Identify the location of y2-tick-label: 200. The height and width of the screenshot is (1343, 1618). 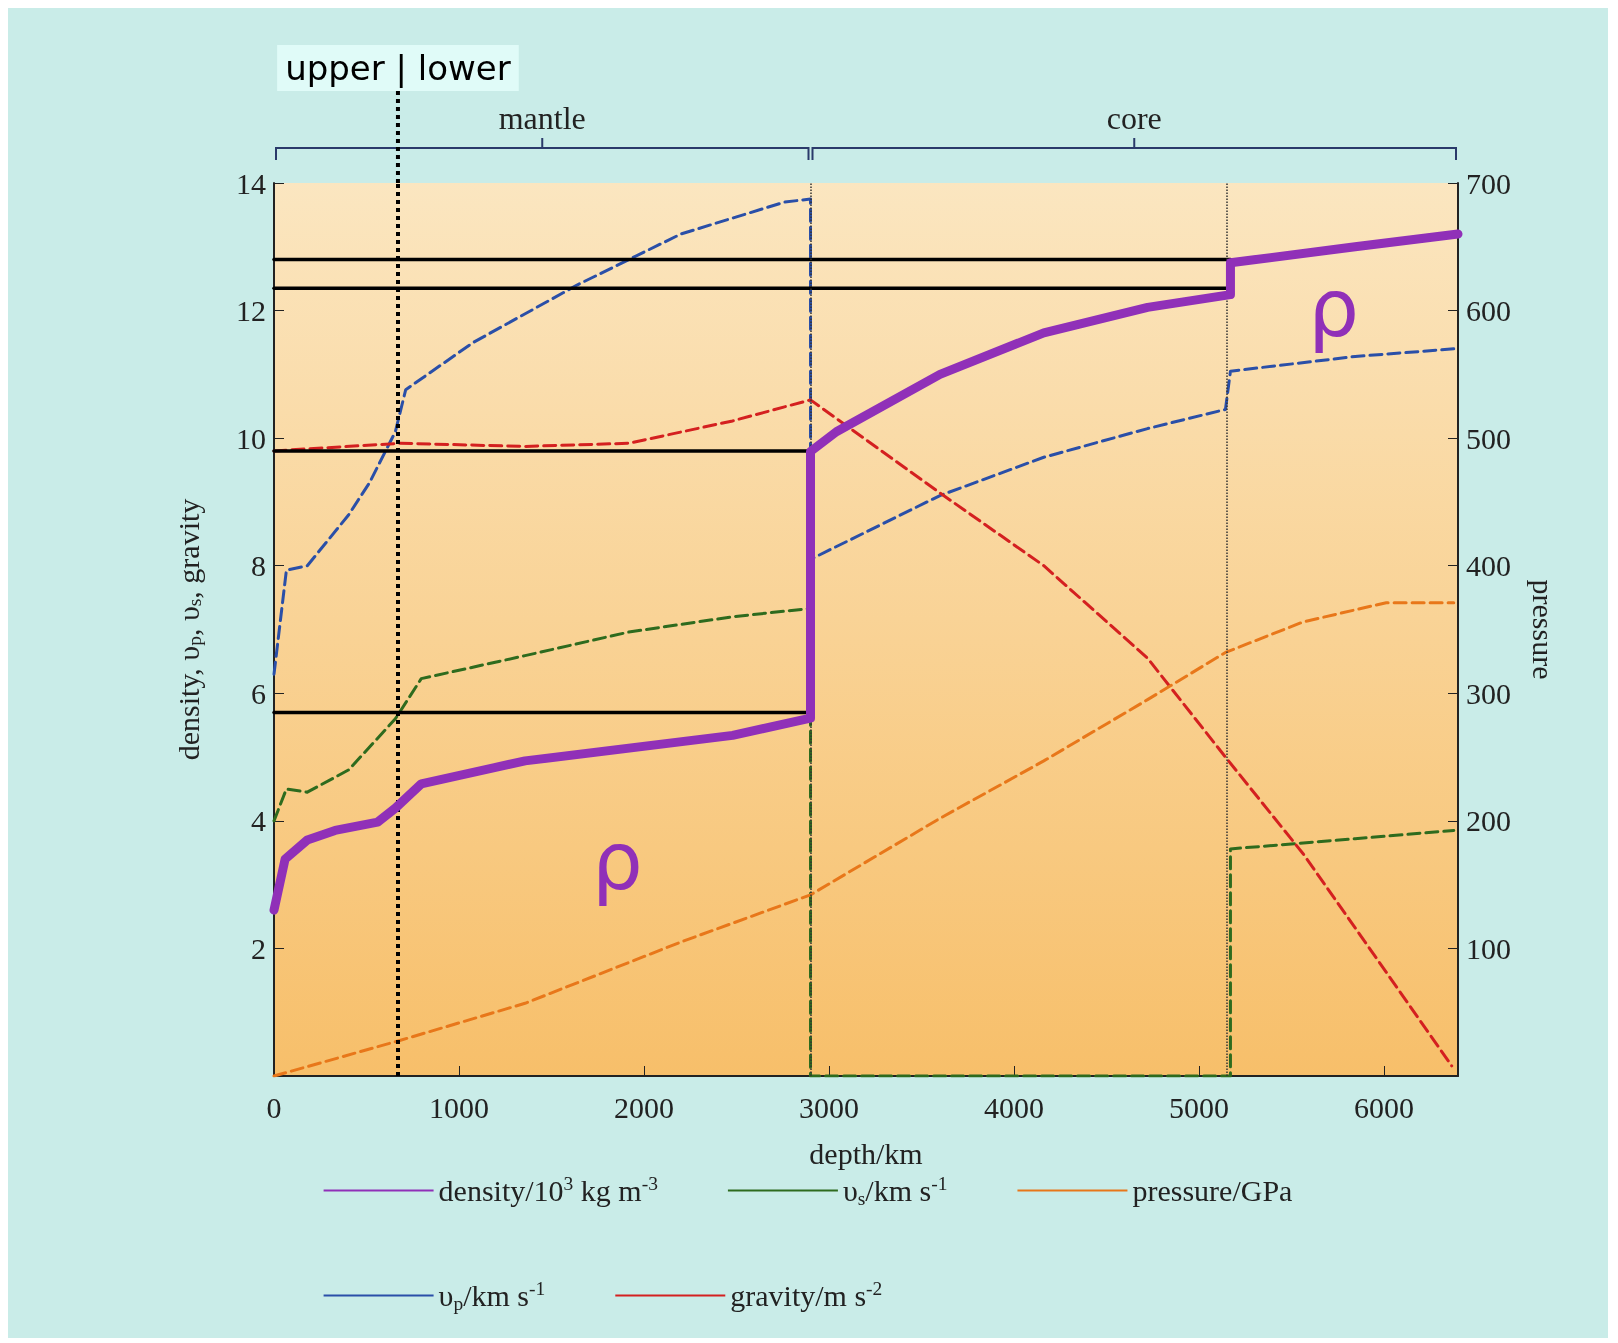
(1488, 821).